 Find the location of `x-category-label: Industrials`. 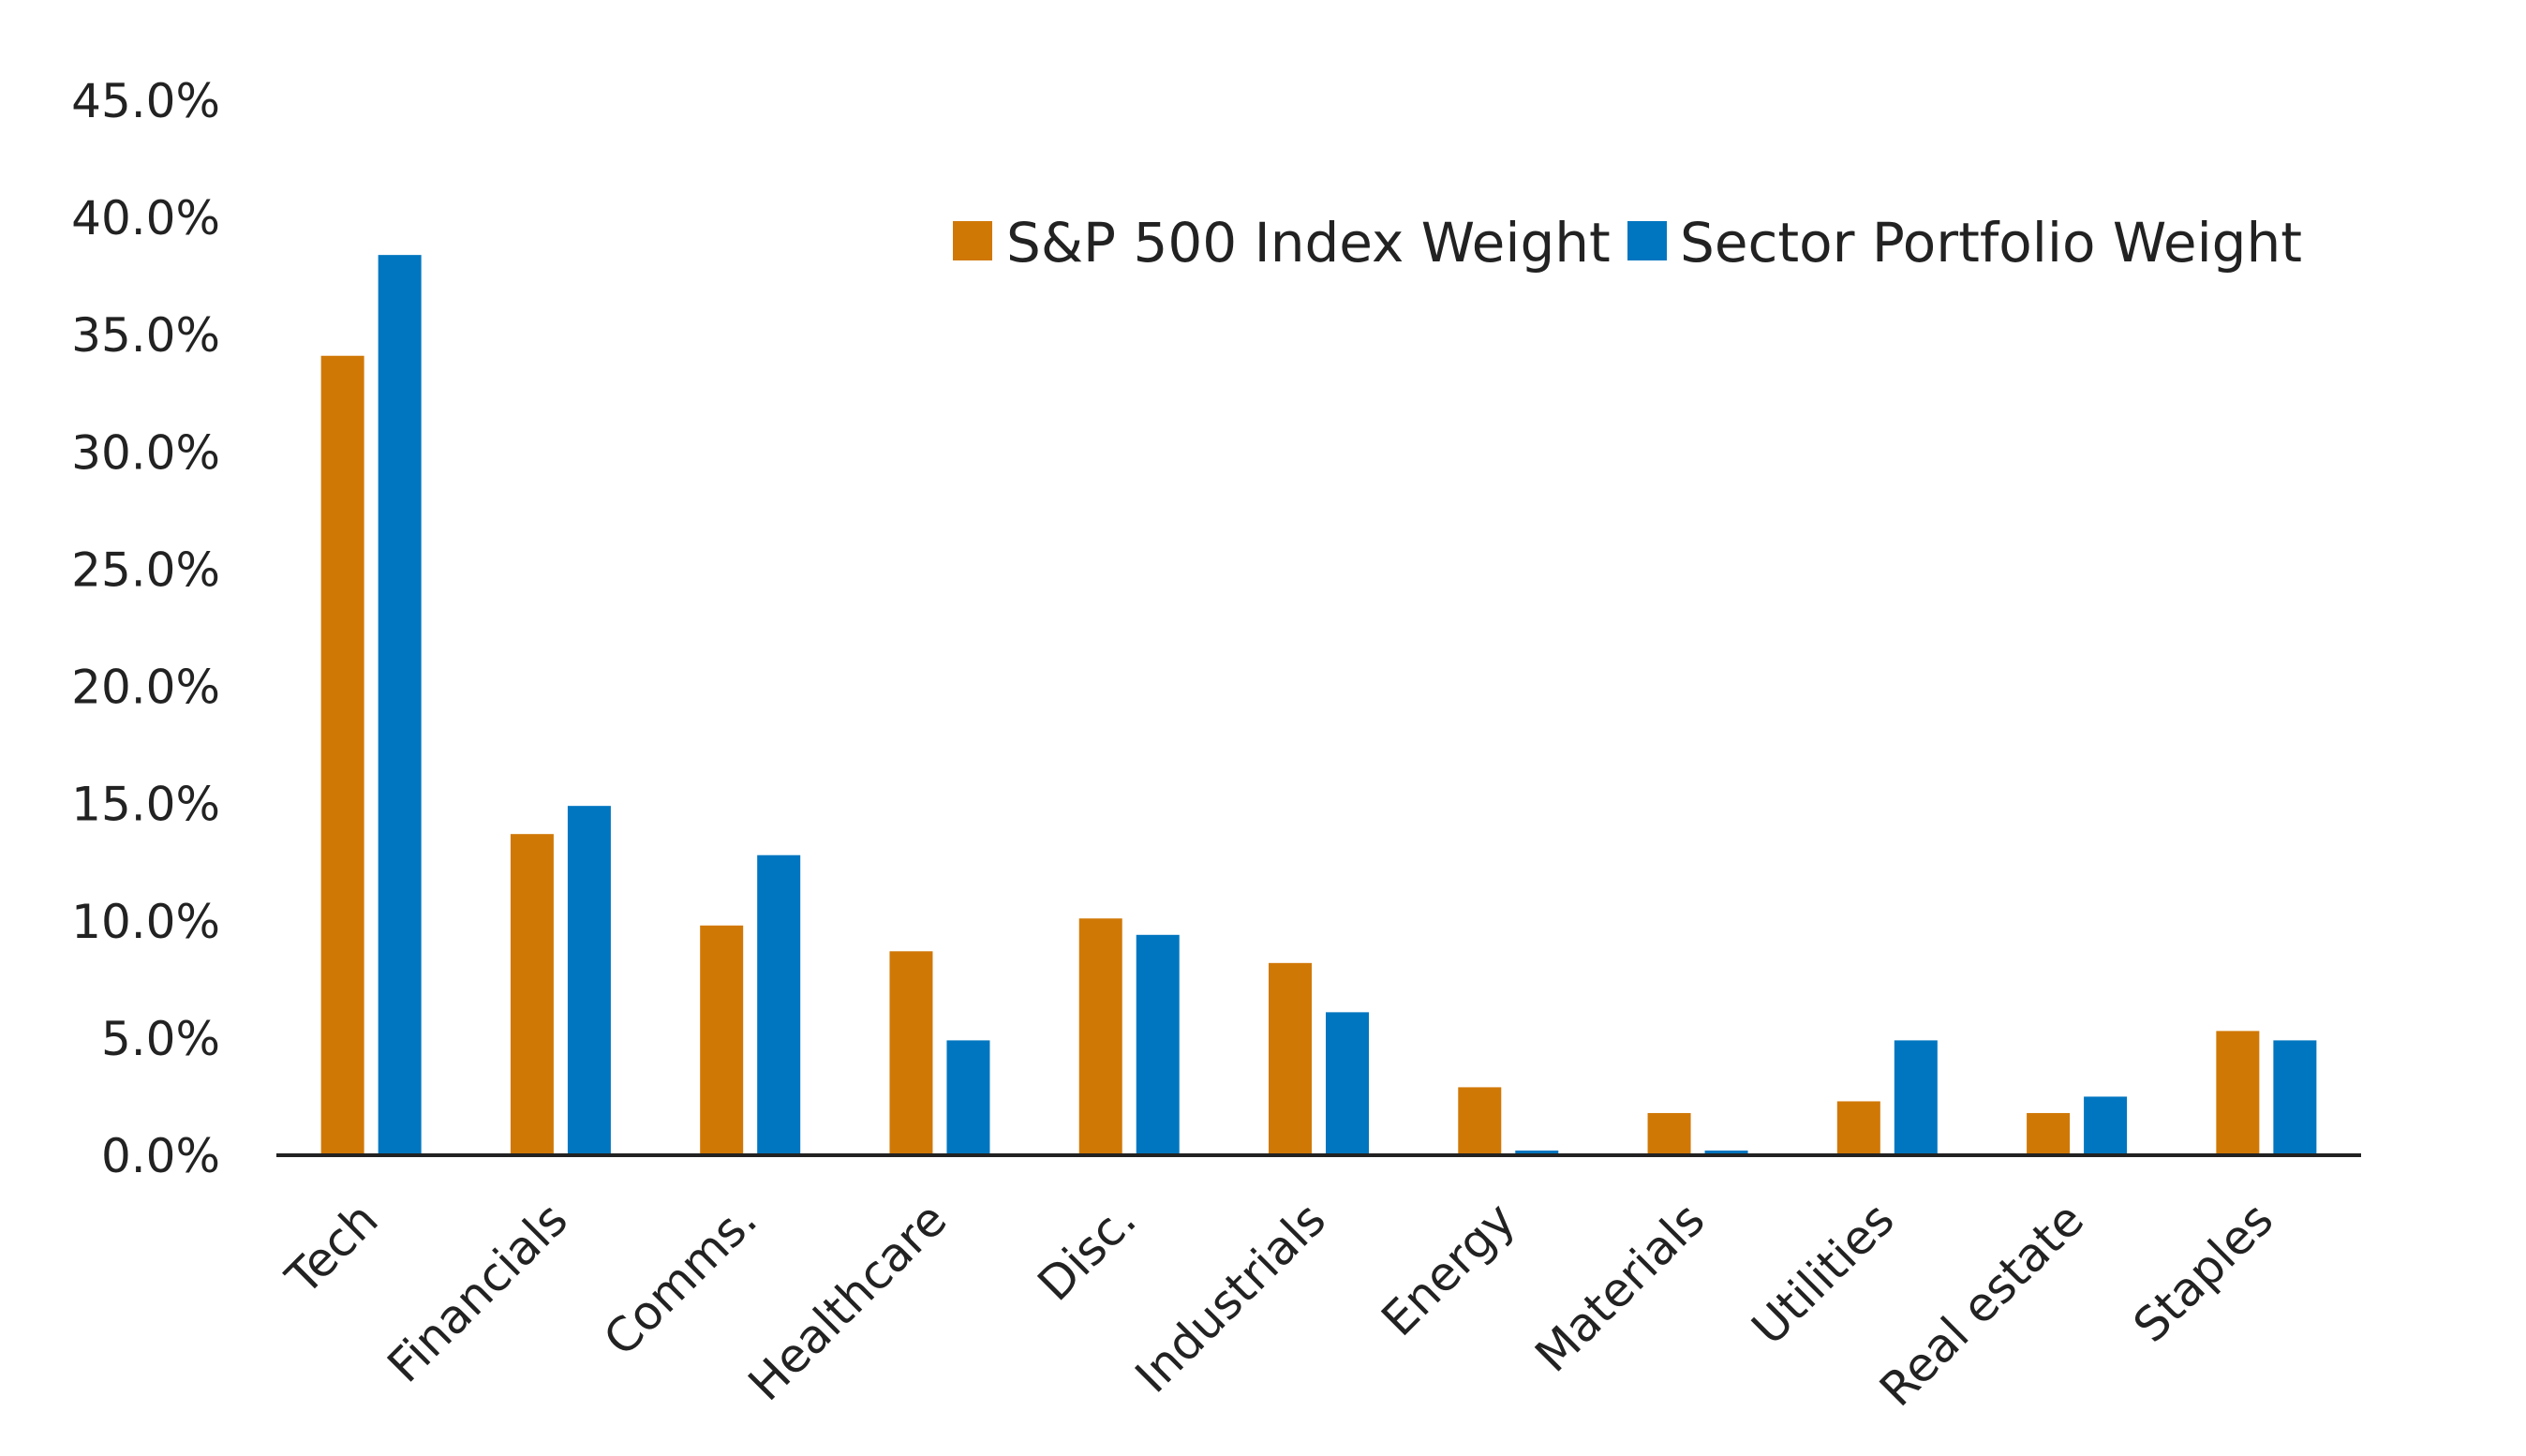

x-category-label: Industrials is located at coordinates (1230, 1297).